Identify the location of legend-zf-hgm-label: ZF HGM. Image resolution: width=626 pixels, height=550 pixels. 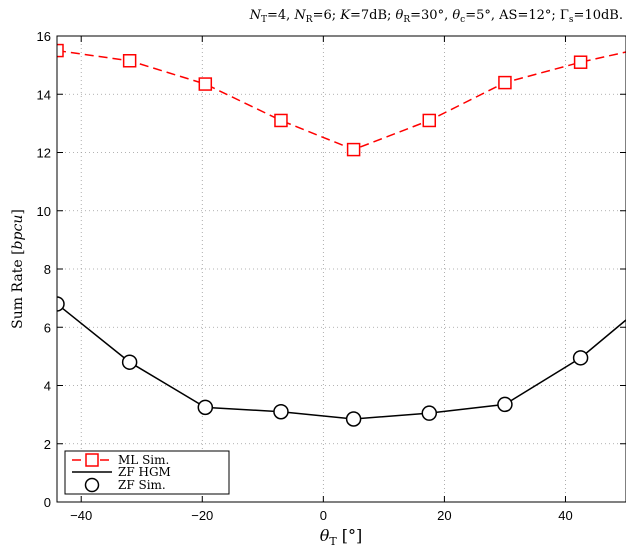
(144, 472).